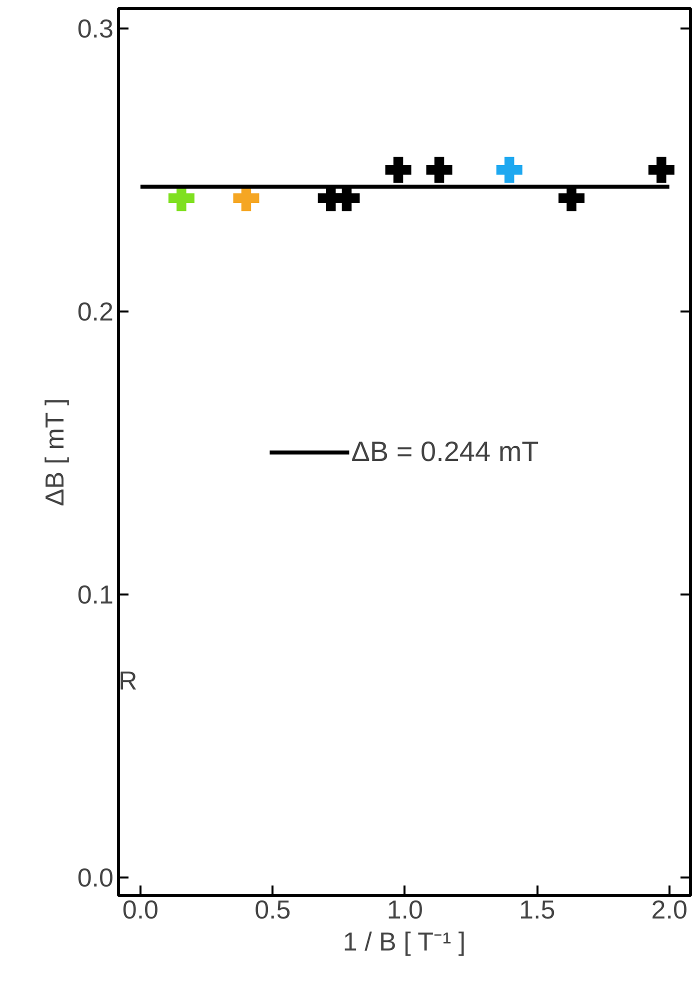 The image size is (697, 990). Describe the element at coordinates (95, 311) in the screenshot. I see `y-tick-label: 0.2` at that location.